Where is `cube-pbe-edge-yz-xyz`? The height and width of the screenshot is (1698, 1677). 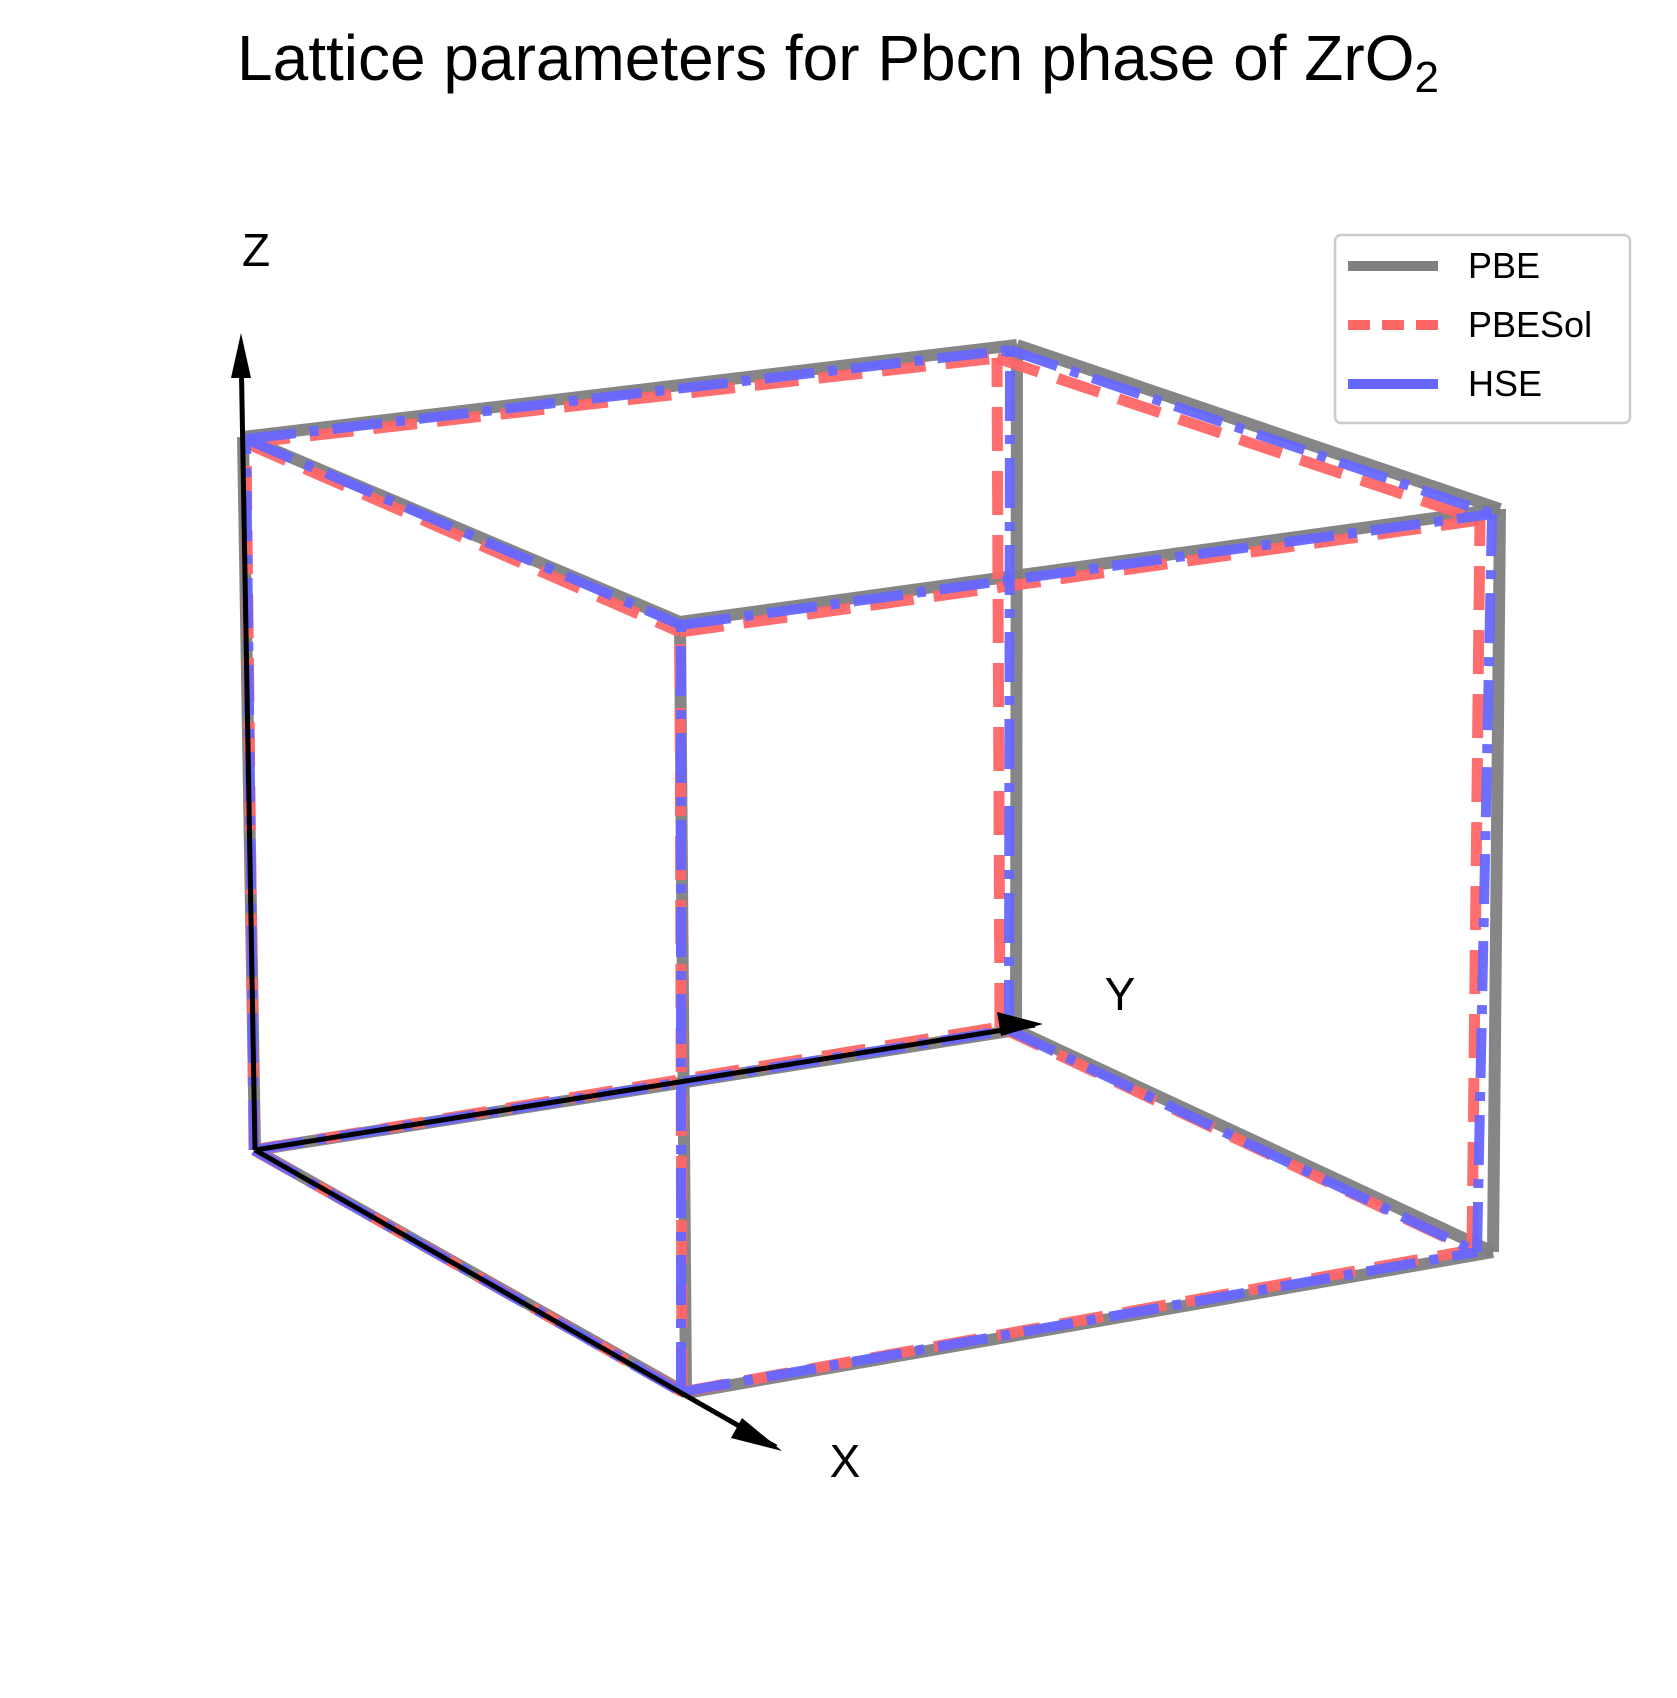
cube-pbe-edge-yz-xyz is located at coordinates (1258, 427).